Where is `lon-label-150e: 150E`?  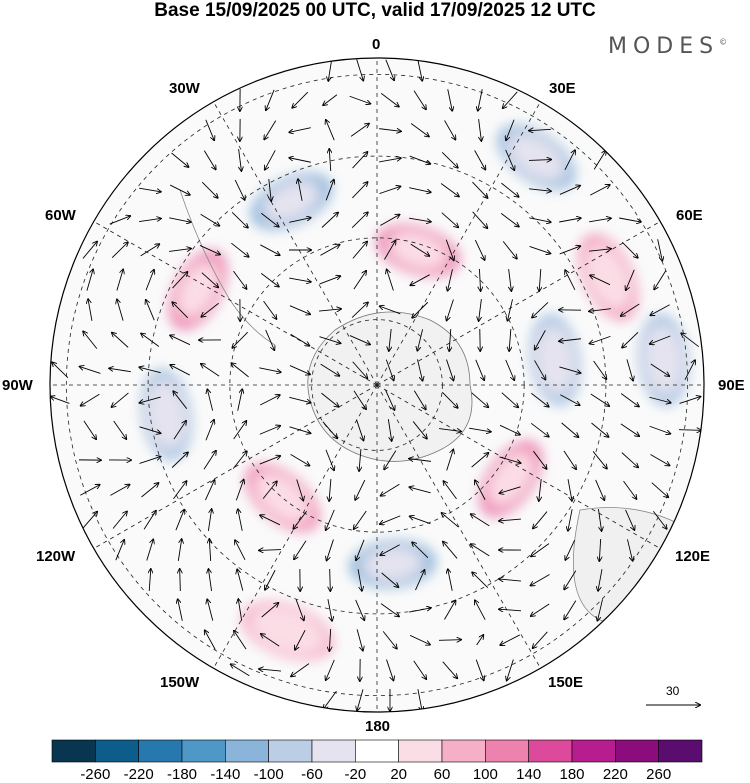
lon-label-150e: 150E is located at coordinates (566, 682).